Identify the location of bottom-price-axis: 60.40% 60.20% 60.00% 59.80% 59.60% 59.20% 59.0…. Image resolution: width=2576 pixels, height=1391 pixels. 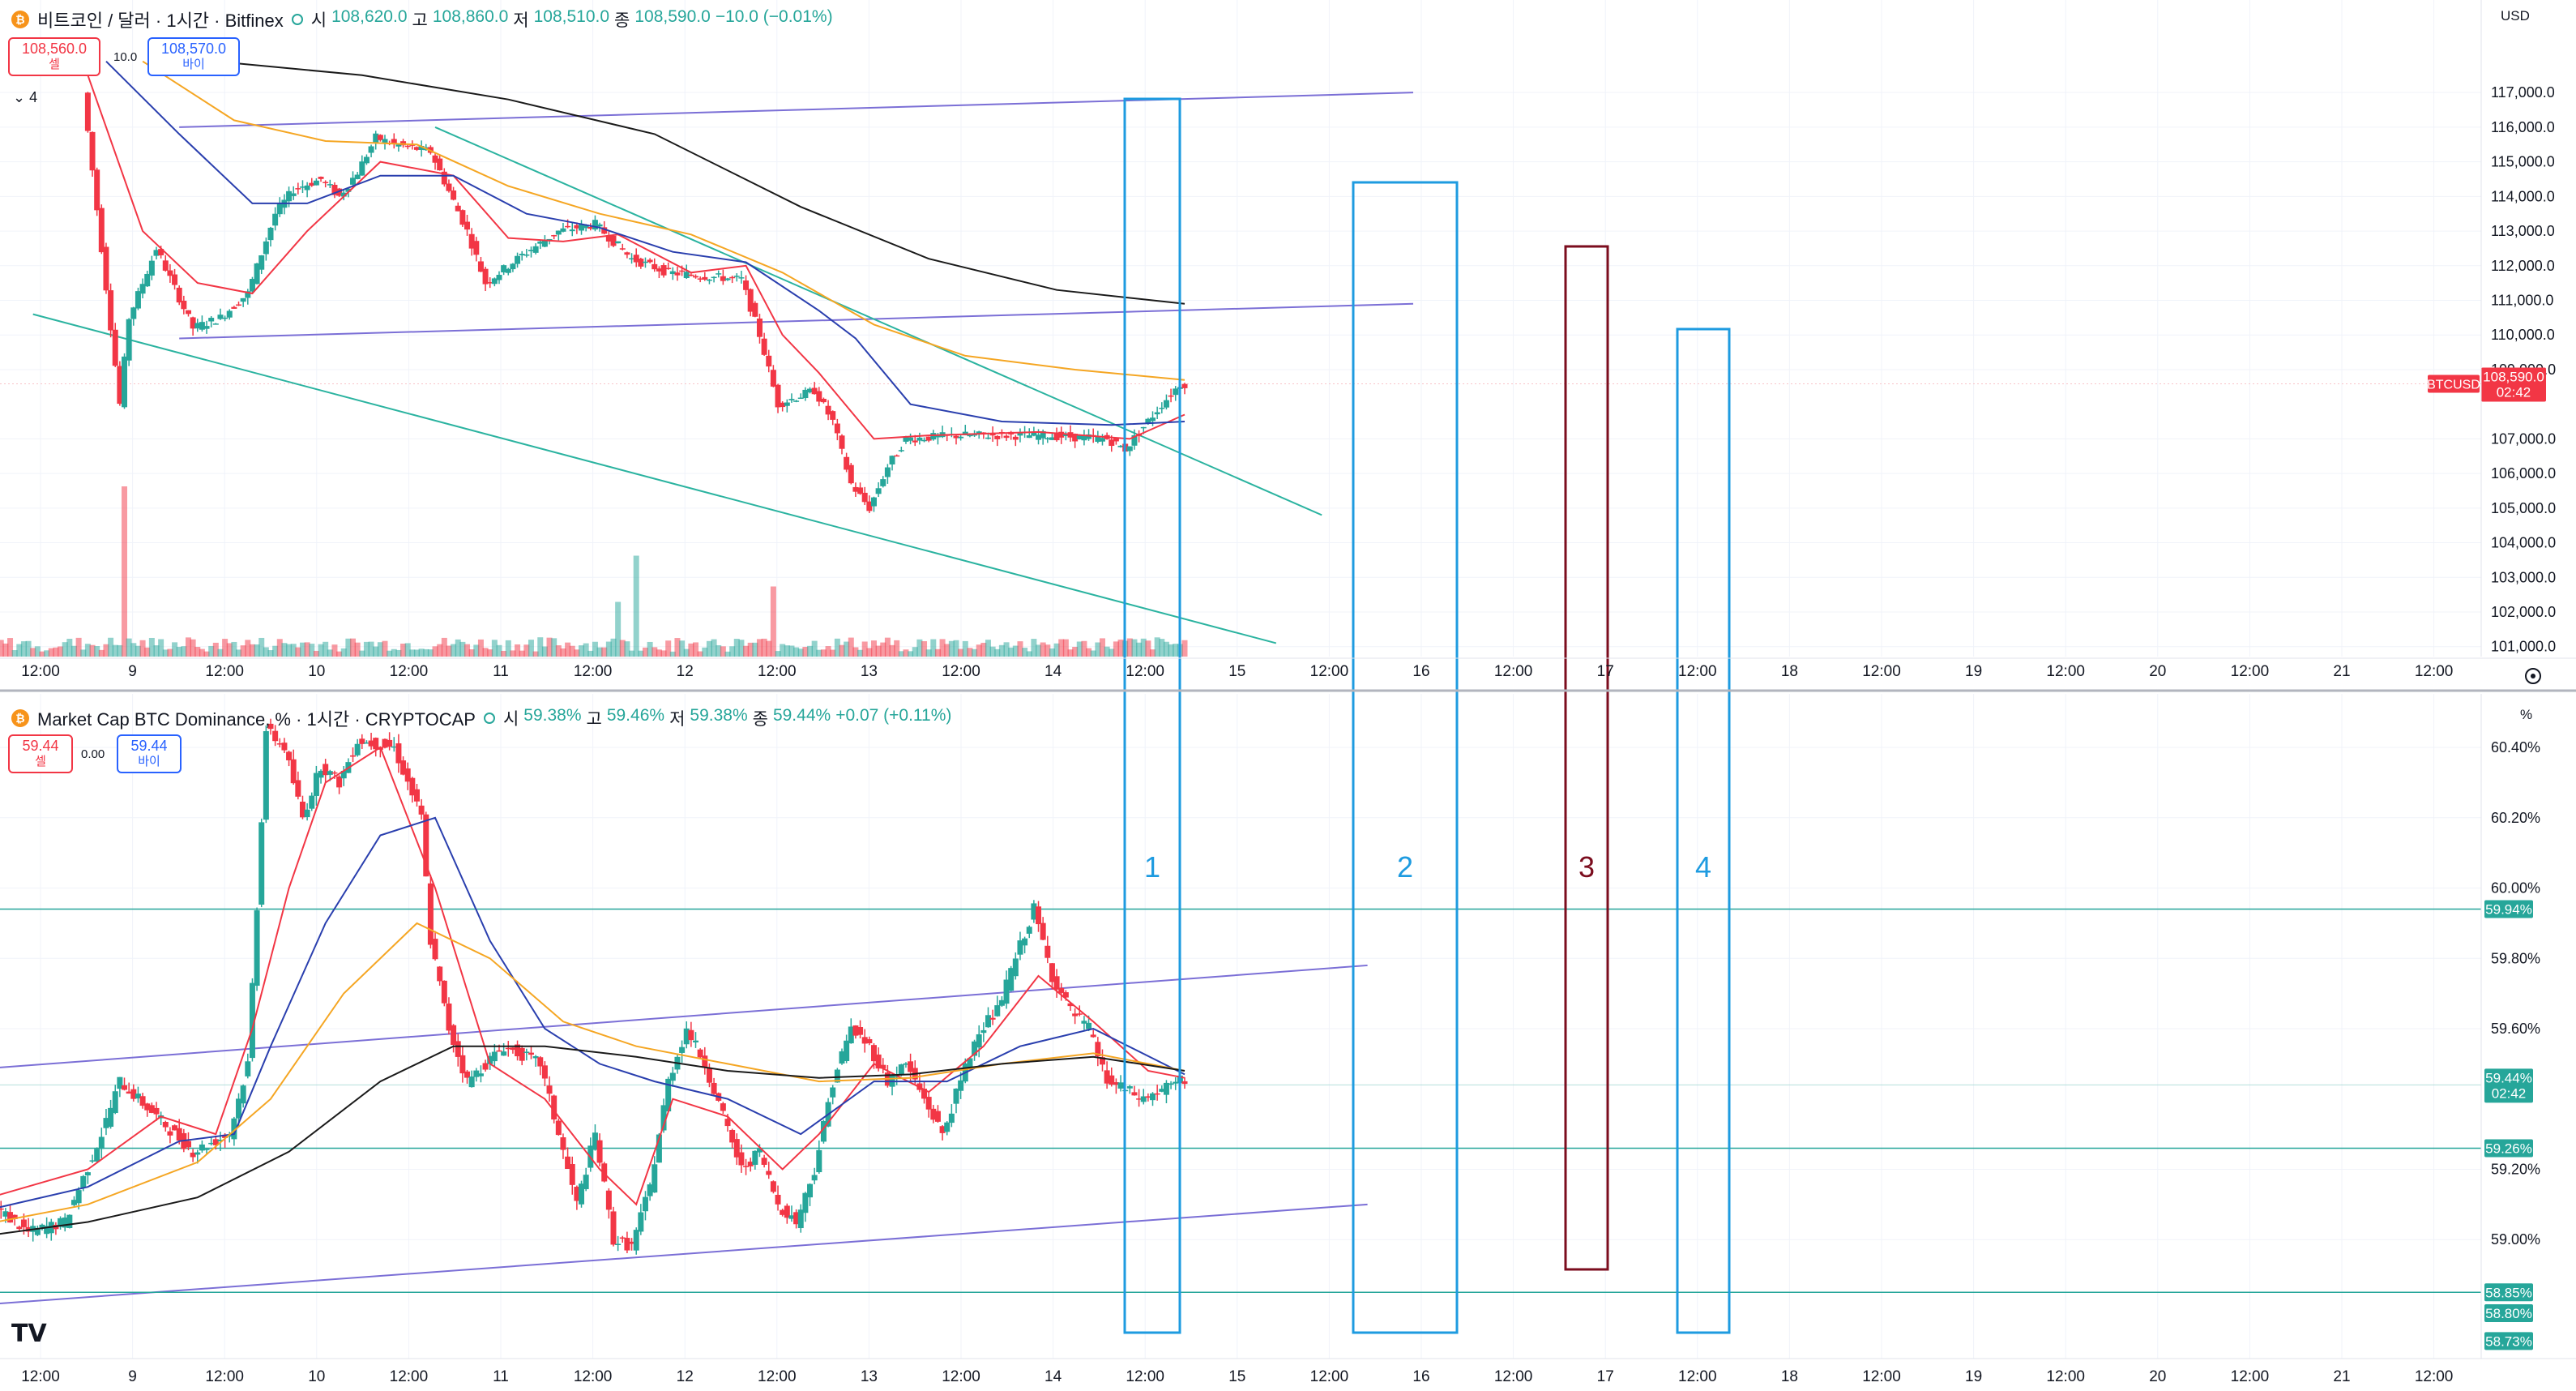
(2512, 1044).